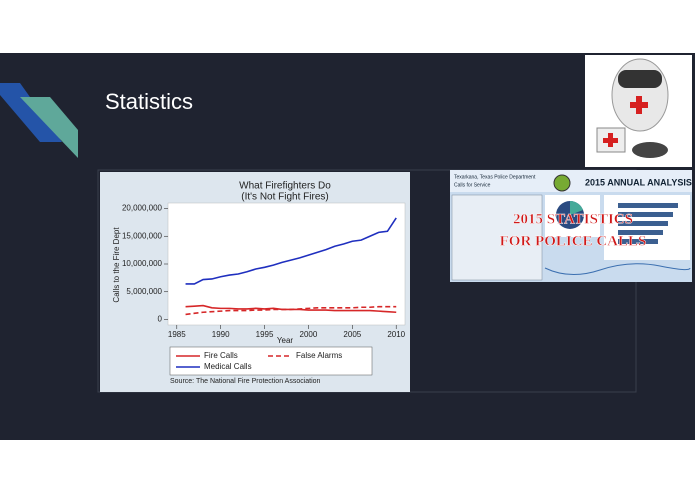 The image size is (695, 494). What do you see at coordinates (319, 355) in the screenshot?
I see `legend-label: False Alarms` at bounding box center [319, 355].